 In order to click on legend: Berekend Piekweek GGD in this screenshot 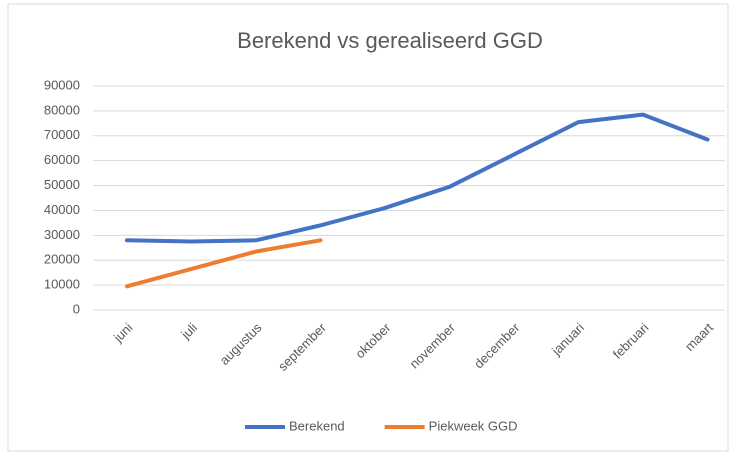, I will do `click(381, 425)`.